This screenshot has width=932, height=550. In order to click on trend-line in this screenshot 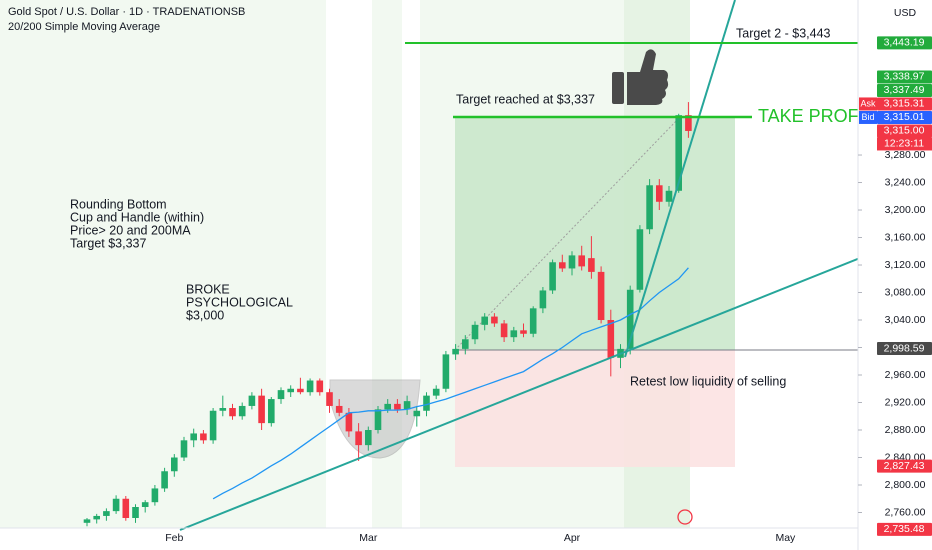, I will do `click(680, 179)`.